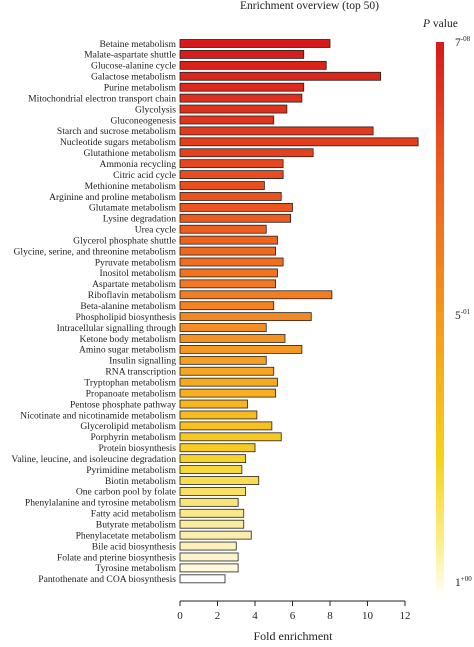 This screenshot has height=647, width=474. What do you see at coordinates (130, 153) in the screenshot?
I see `category-label: Glutathione metabolism` at bounding box center [130, 153].